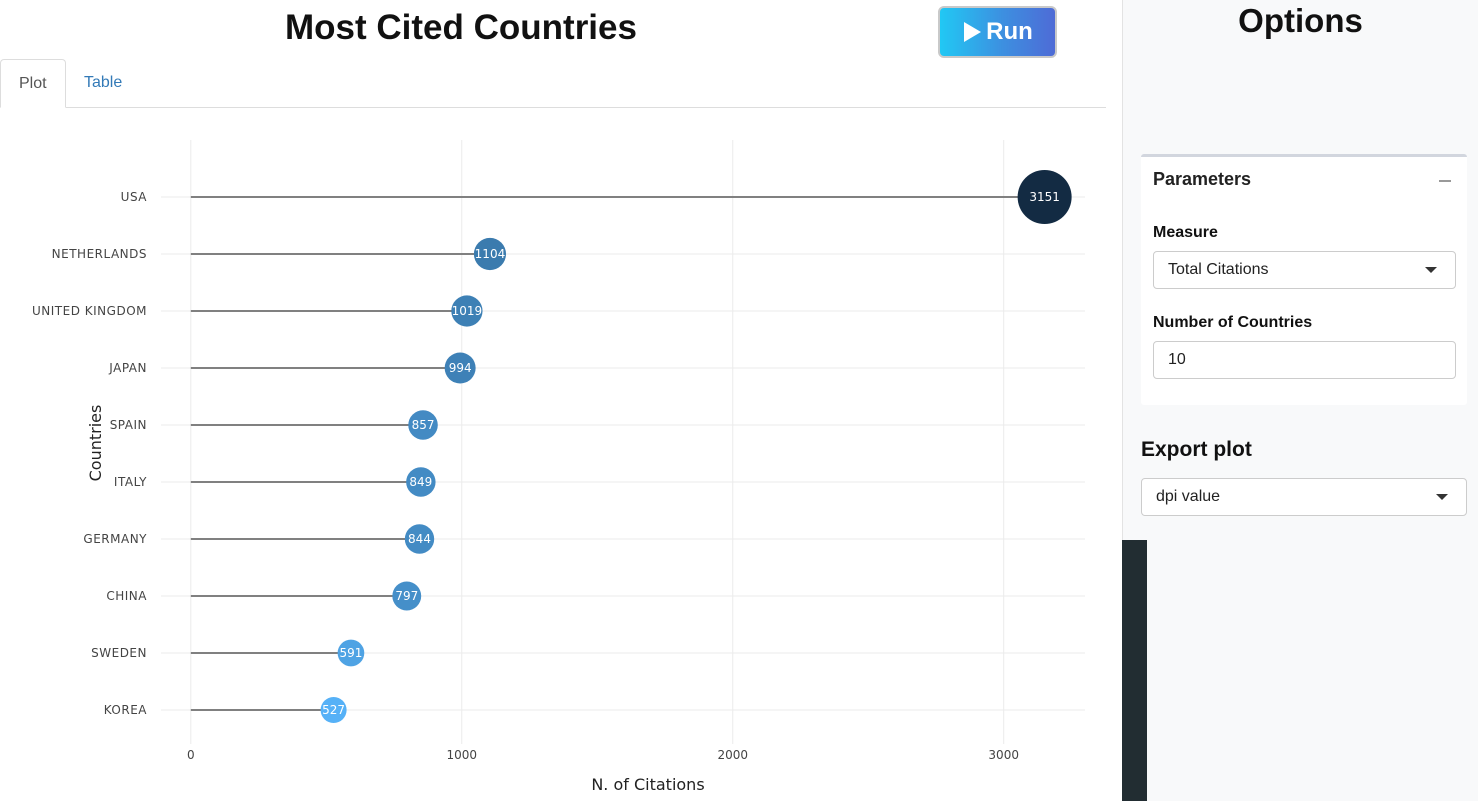 This screenshot has height=801, width=1478. I want to click on y-tick-label: USA, so click(134, 197).